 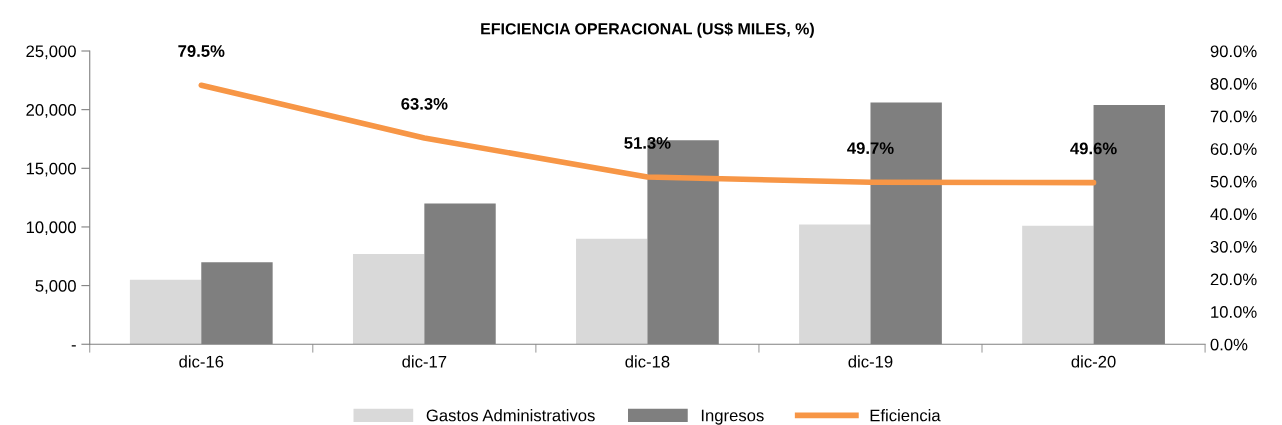 I want to click on y2-tick-label: 90.0%, so click(x=1233, y=51).